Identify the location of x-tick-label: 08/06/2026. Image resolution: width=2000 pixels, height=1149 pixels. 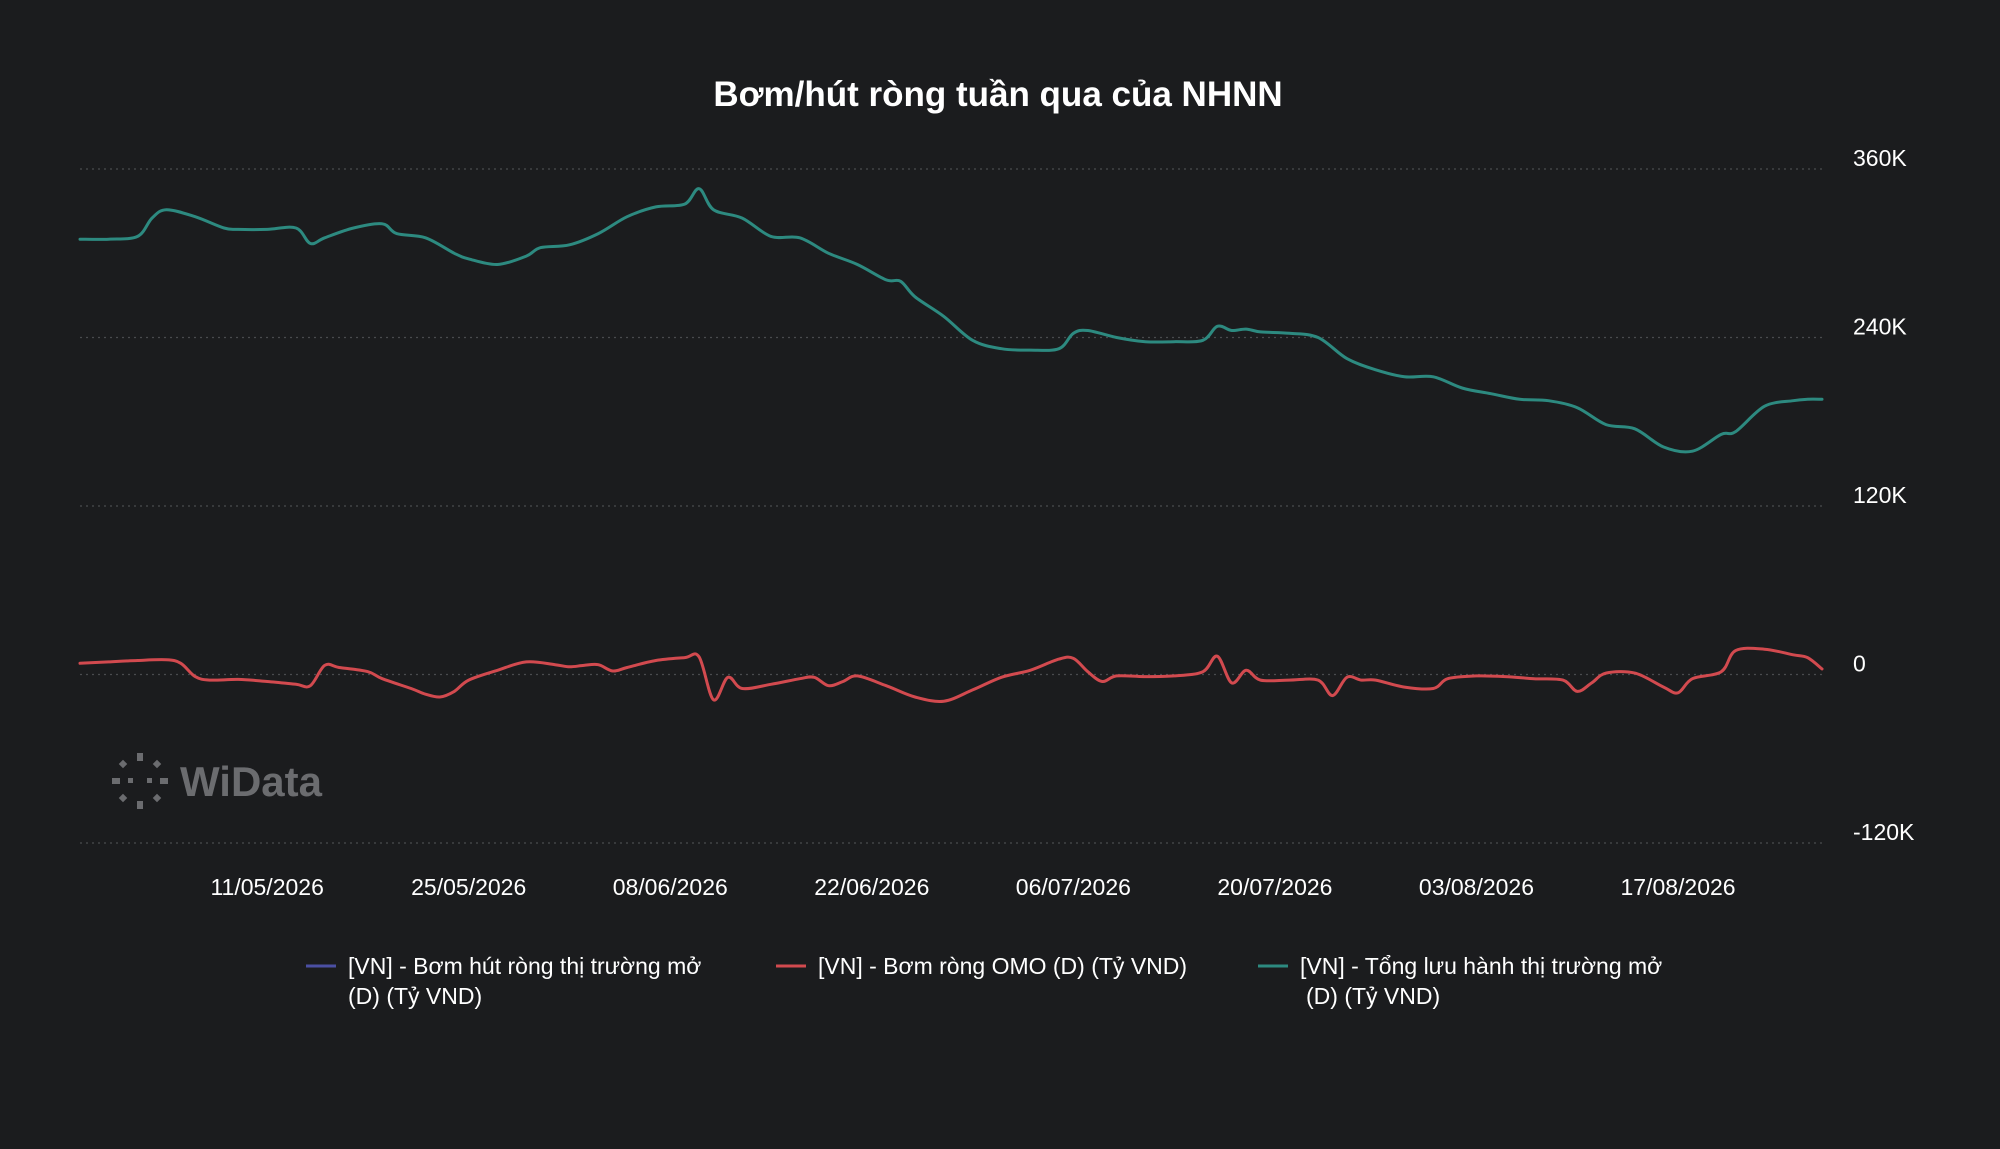
(670, 887).